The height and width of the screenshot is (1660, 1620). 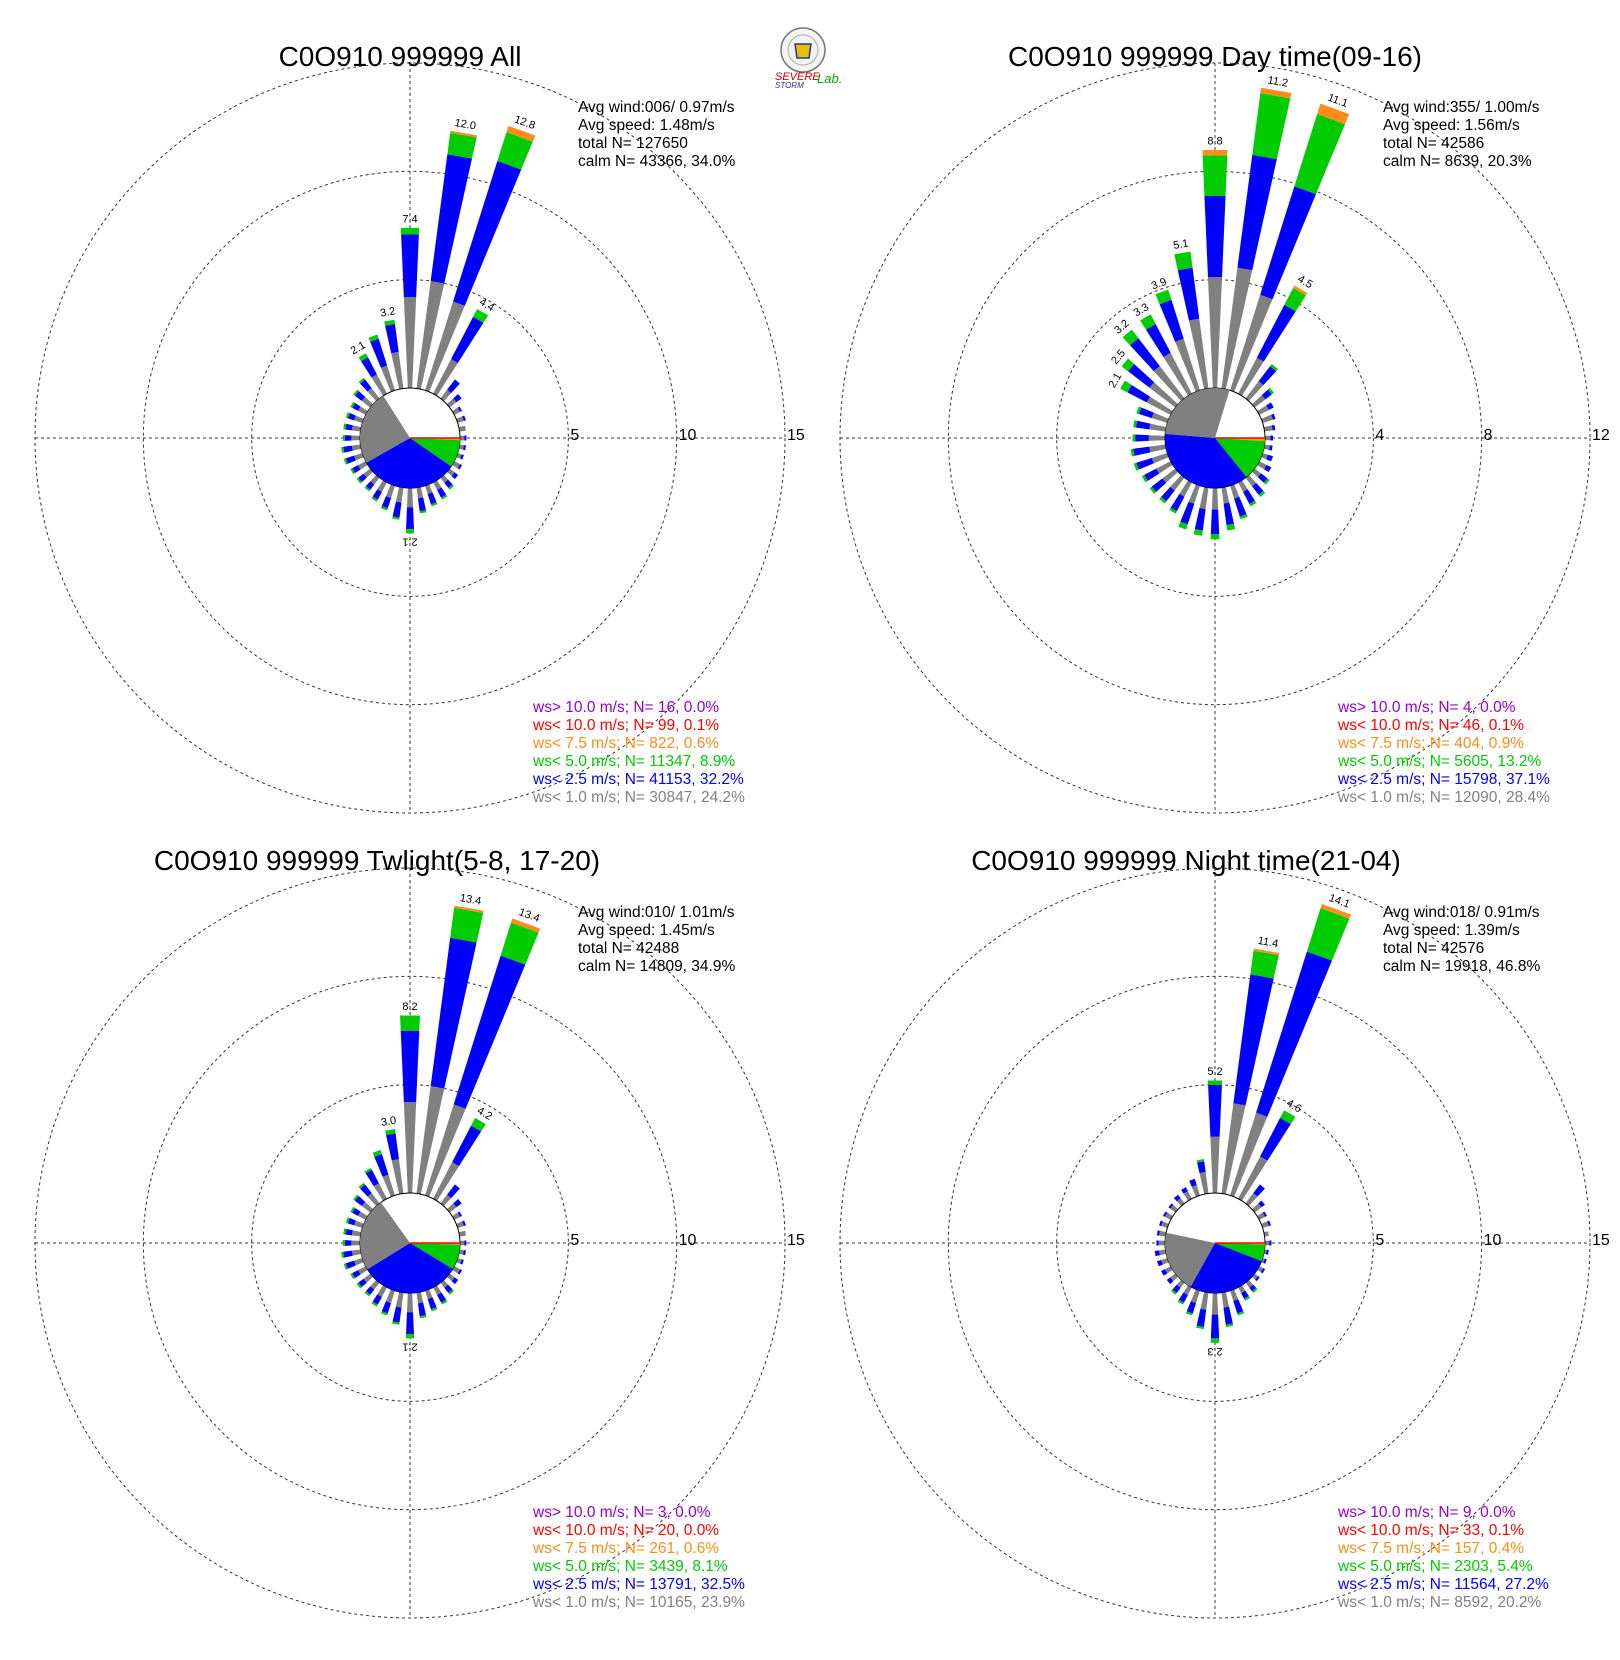 What do you see at coordinates (1379, 1240) in the screenshot?
I see `ring-label: 5` at bounding box center [1379, 1240].